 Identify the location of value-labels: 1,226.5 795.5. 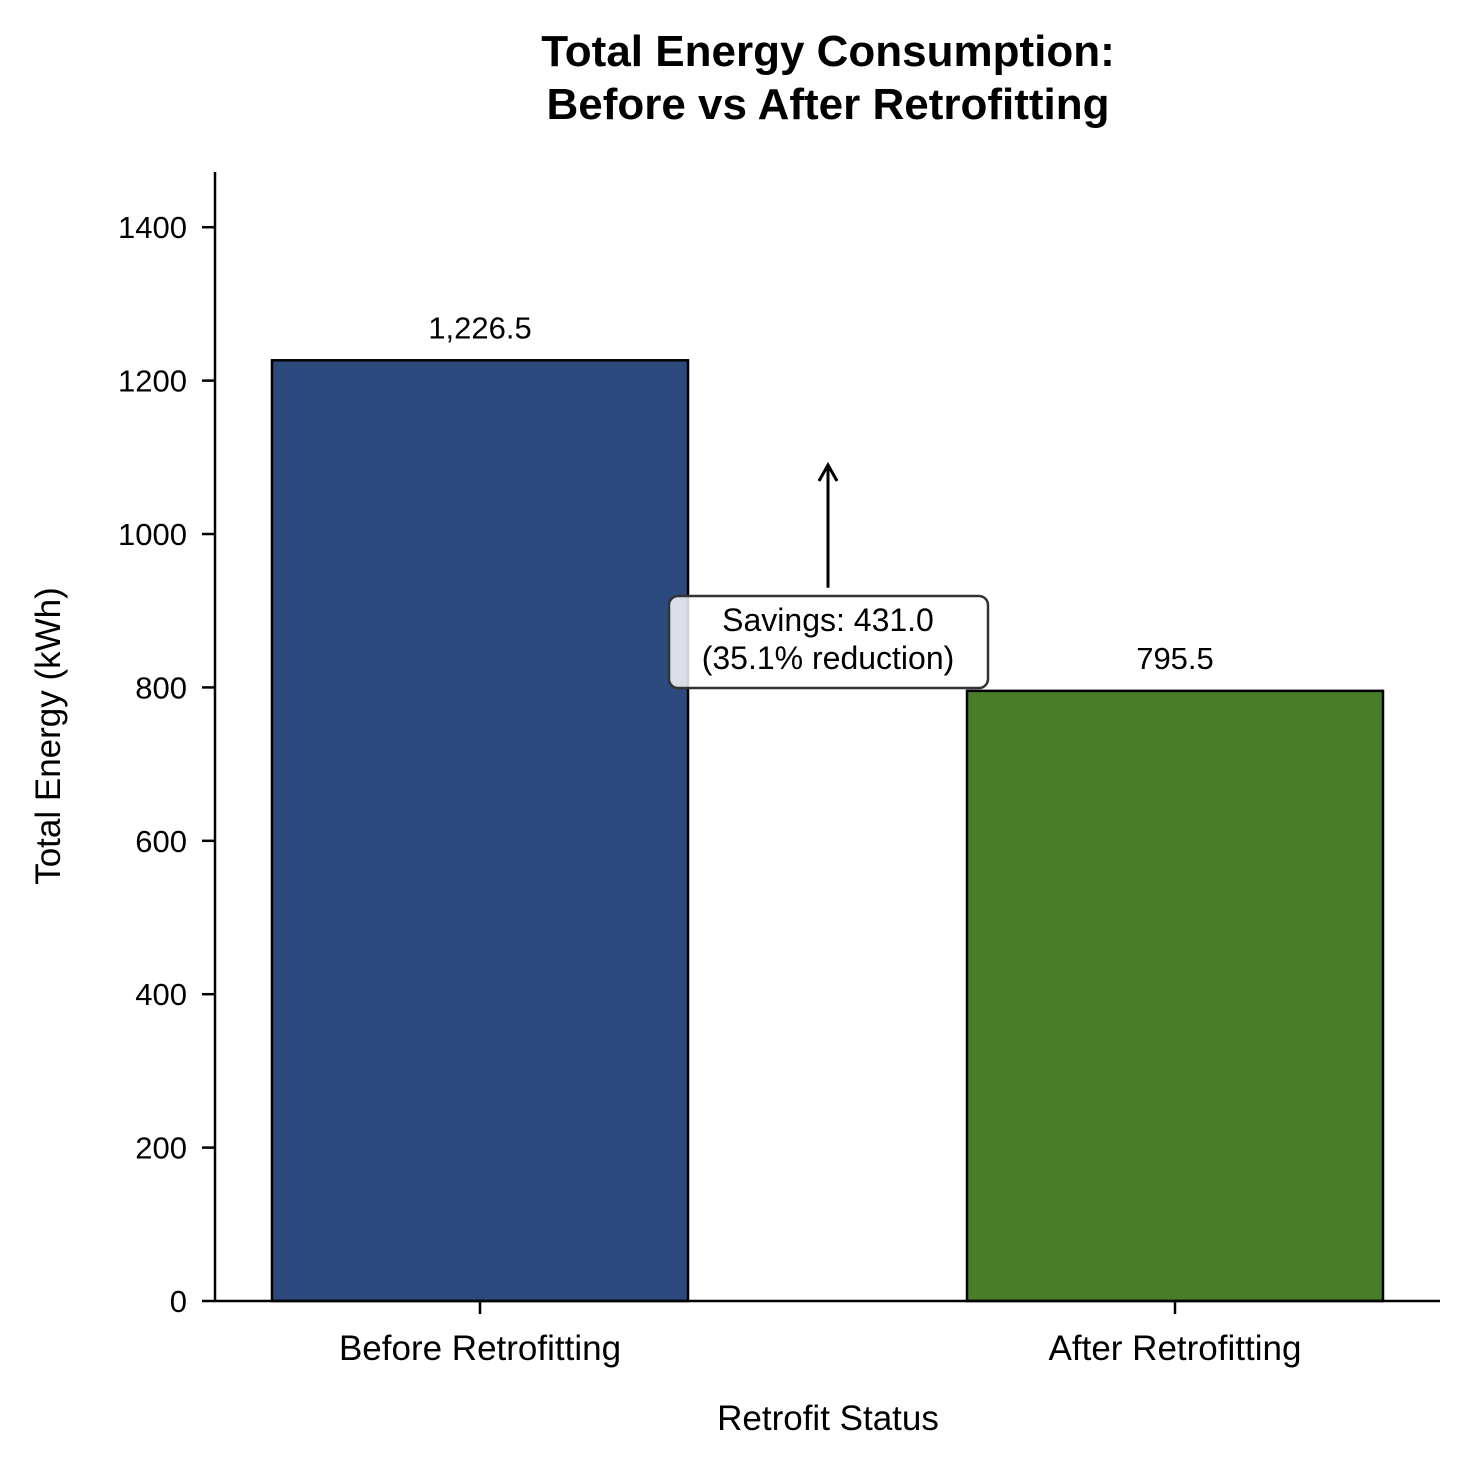
(821, 493).